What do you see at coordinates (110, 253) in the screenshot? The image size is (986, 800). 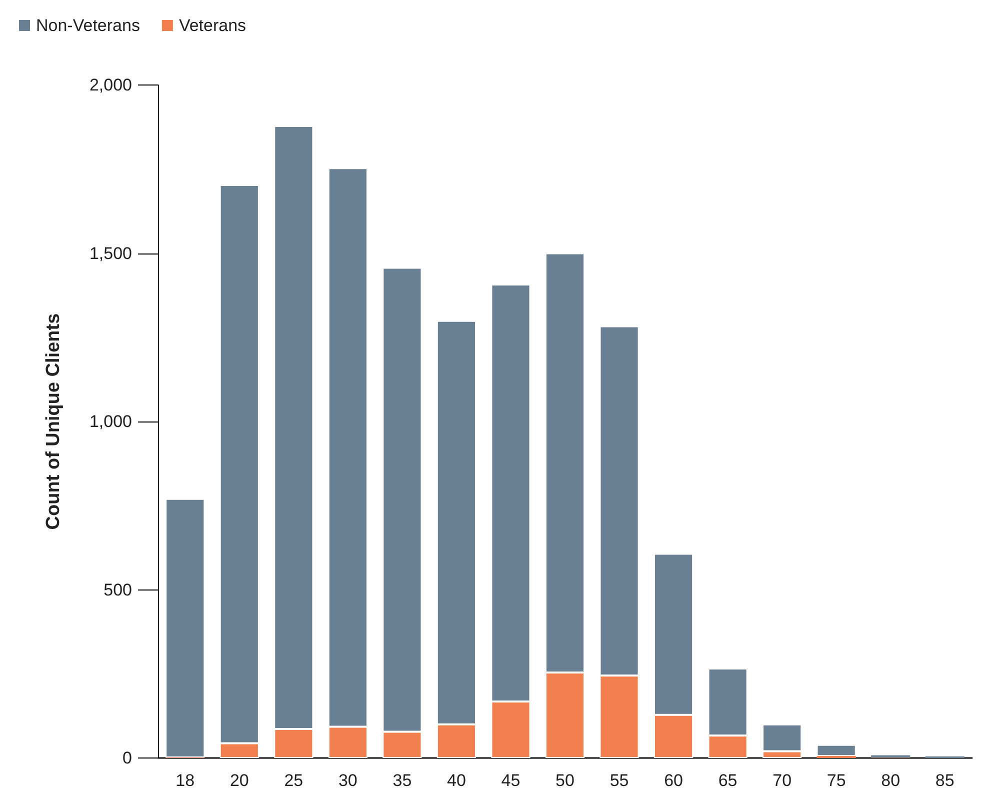 I see `y-tick-label: 1,500` at bounding box center [110, 253].